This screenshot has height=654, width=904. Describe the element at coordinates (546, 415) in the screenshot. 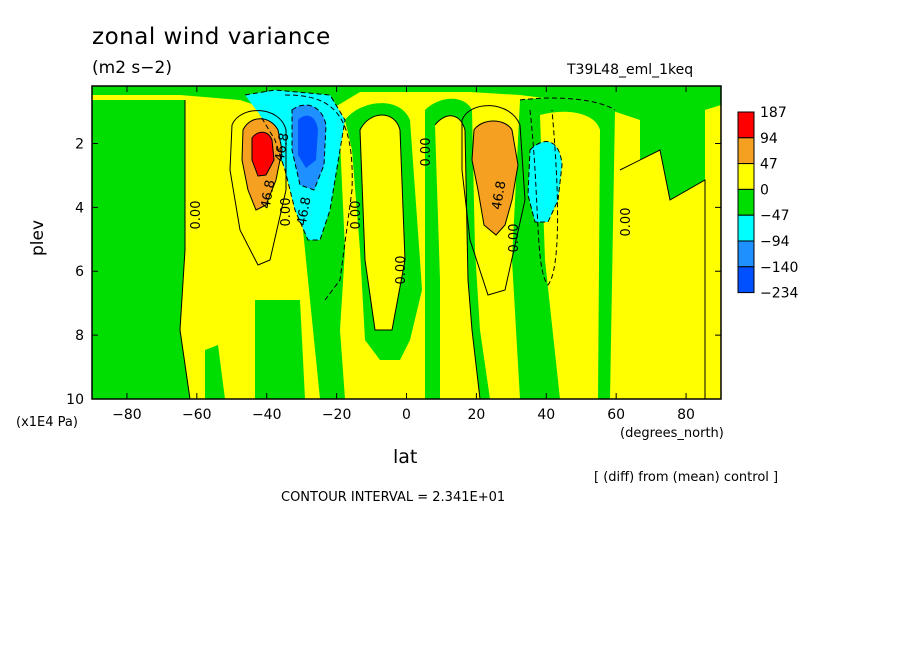

I see `x-tick-label: 40` at that location.